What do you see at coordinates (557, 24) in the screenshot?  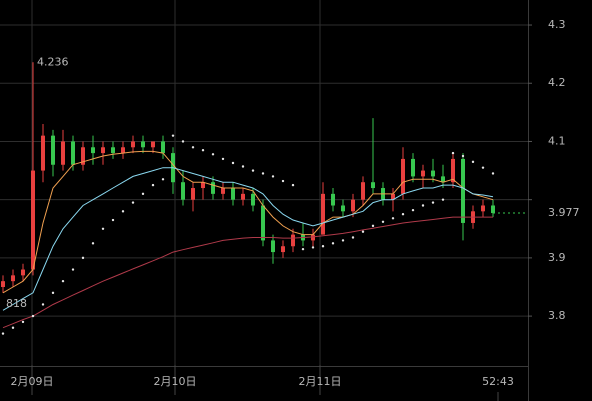 I see `y-tick-label: 4.3` at bounding box center [557, 24].